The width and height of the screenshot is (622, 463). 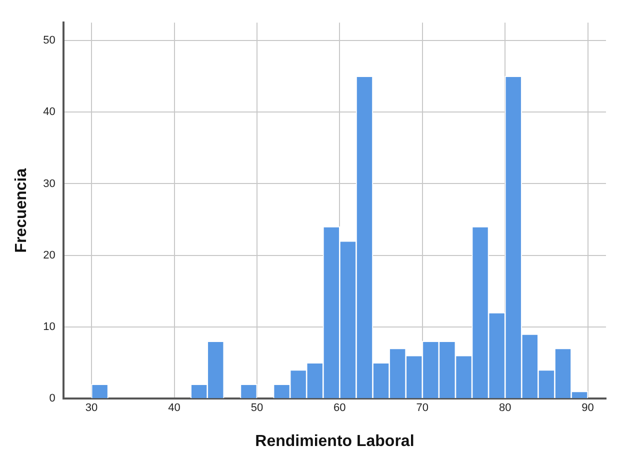 What do you see at coordinates (52, 398) in the screenshot?
I see `y-tick-label: 0` at bounding box center [52, 398].